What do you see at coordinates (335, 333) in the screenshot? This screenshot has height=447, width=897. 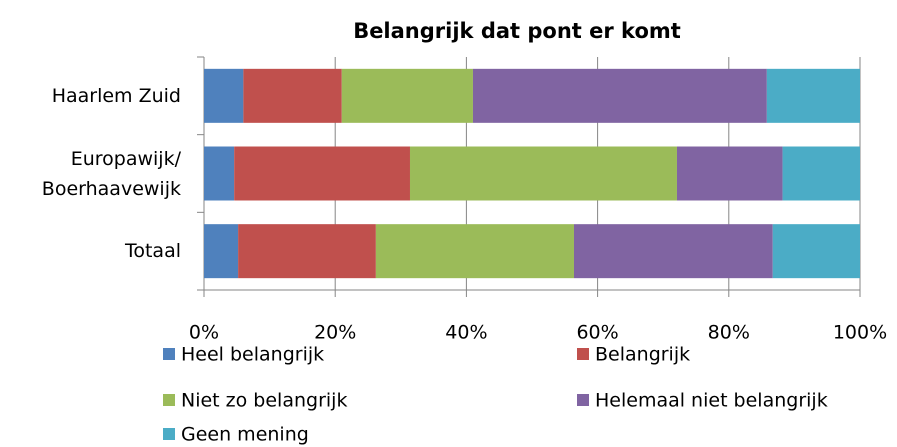 I see `x-tick-label: 20%` at bounding box center [335, 333].